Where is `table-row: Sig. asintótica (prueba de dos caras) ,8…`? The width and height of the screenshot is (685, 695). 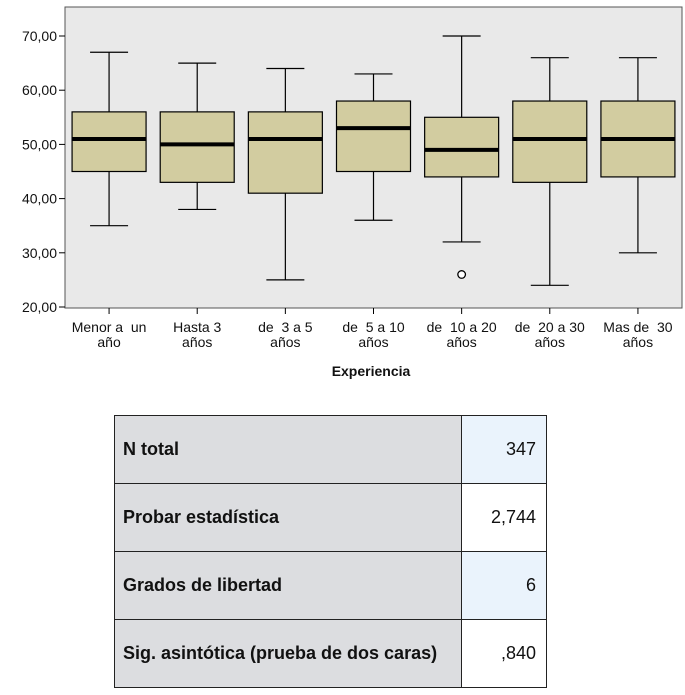
table-row: Sig. asintótica (prueba de dos caras) ,8… is located at coordinates (330, 653).